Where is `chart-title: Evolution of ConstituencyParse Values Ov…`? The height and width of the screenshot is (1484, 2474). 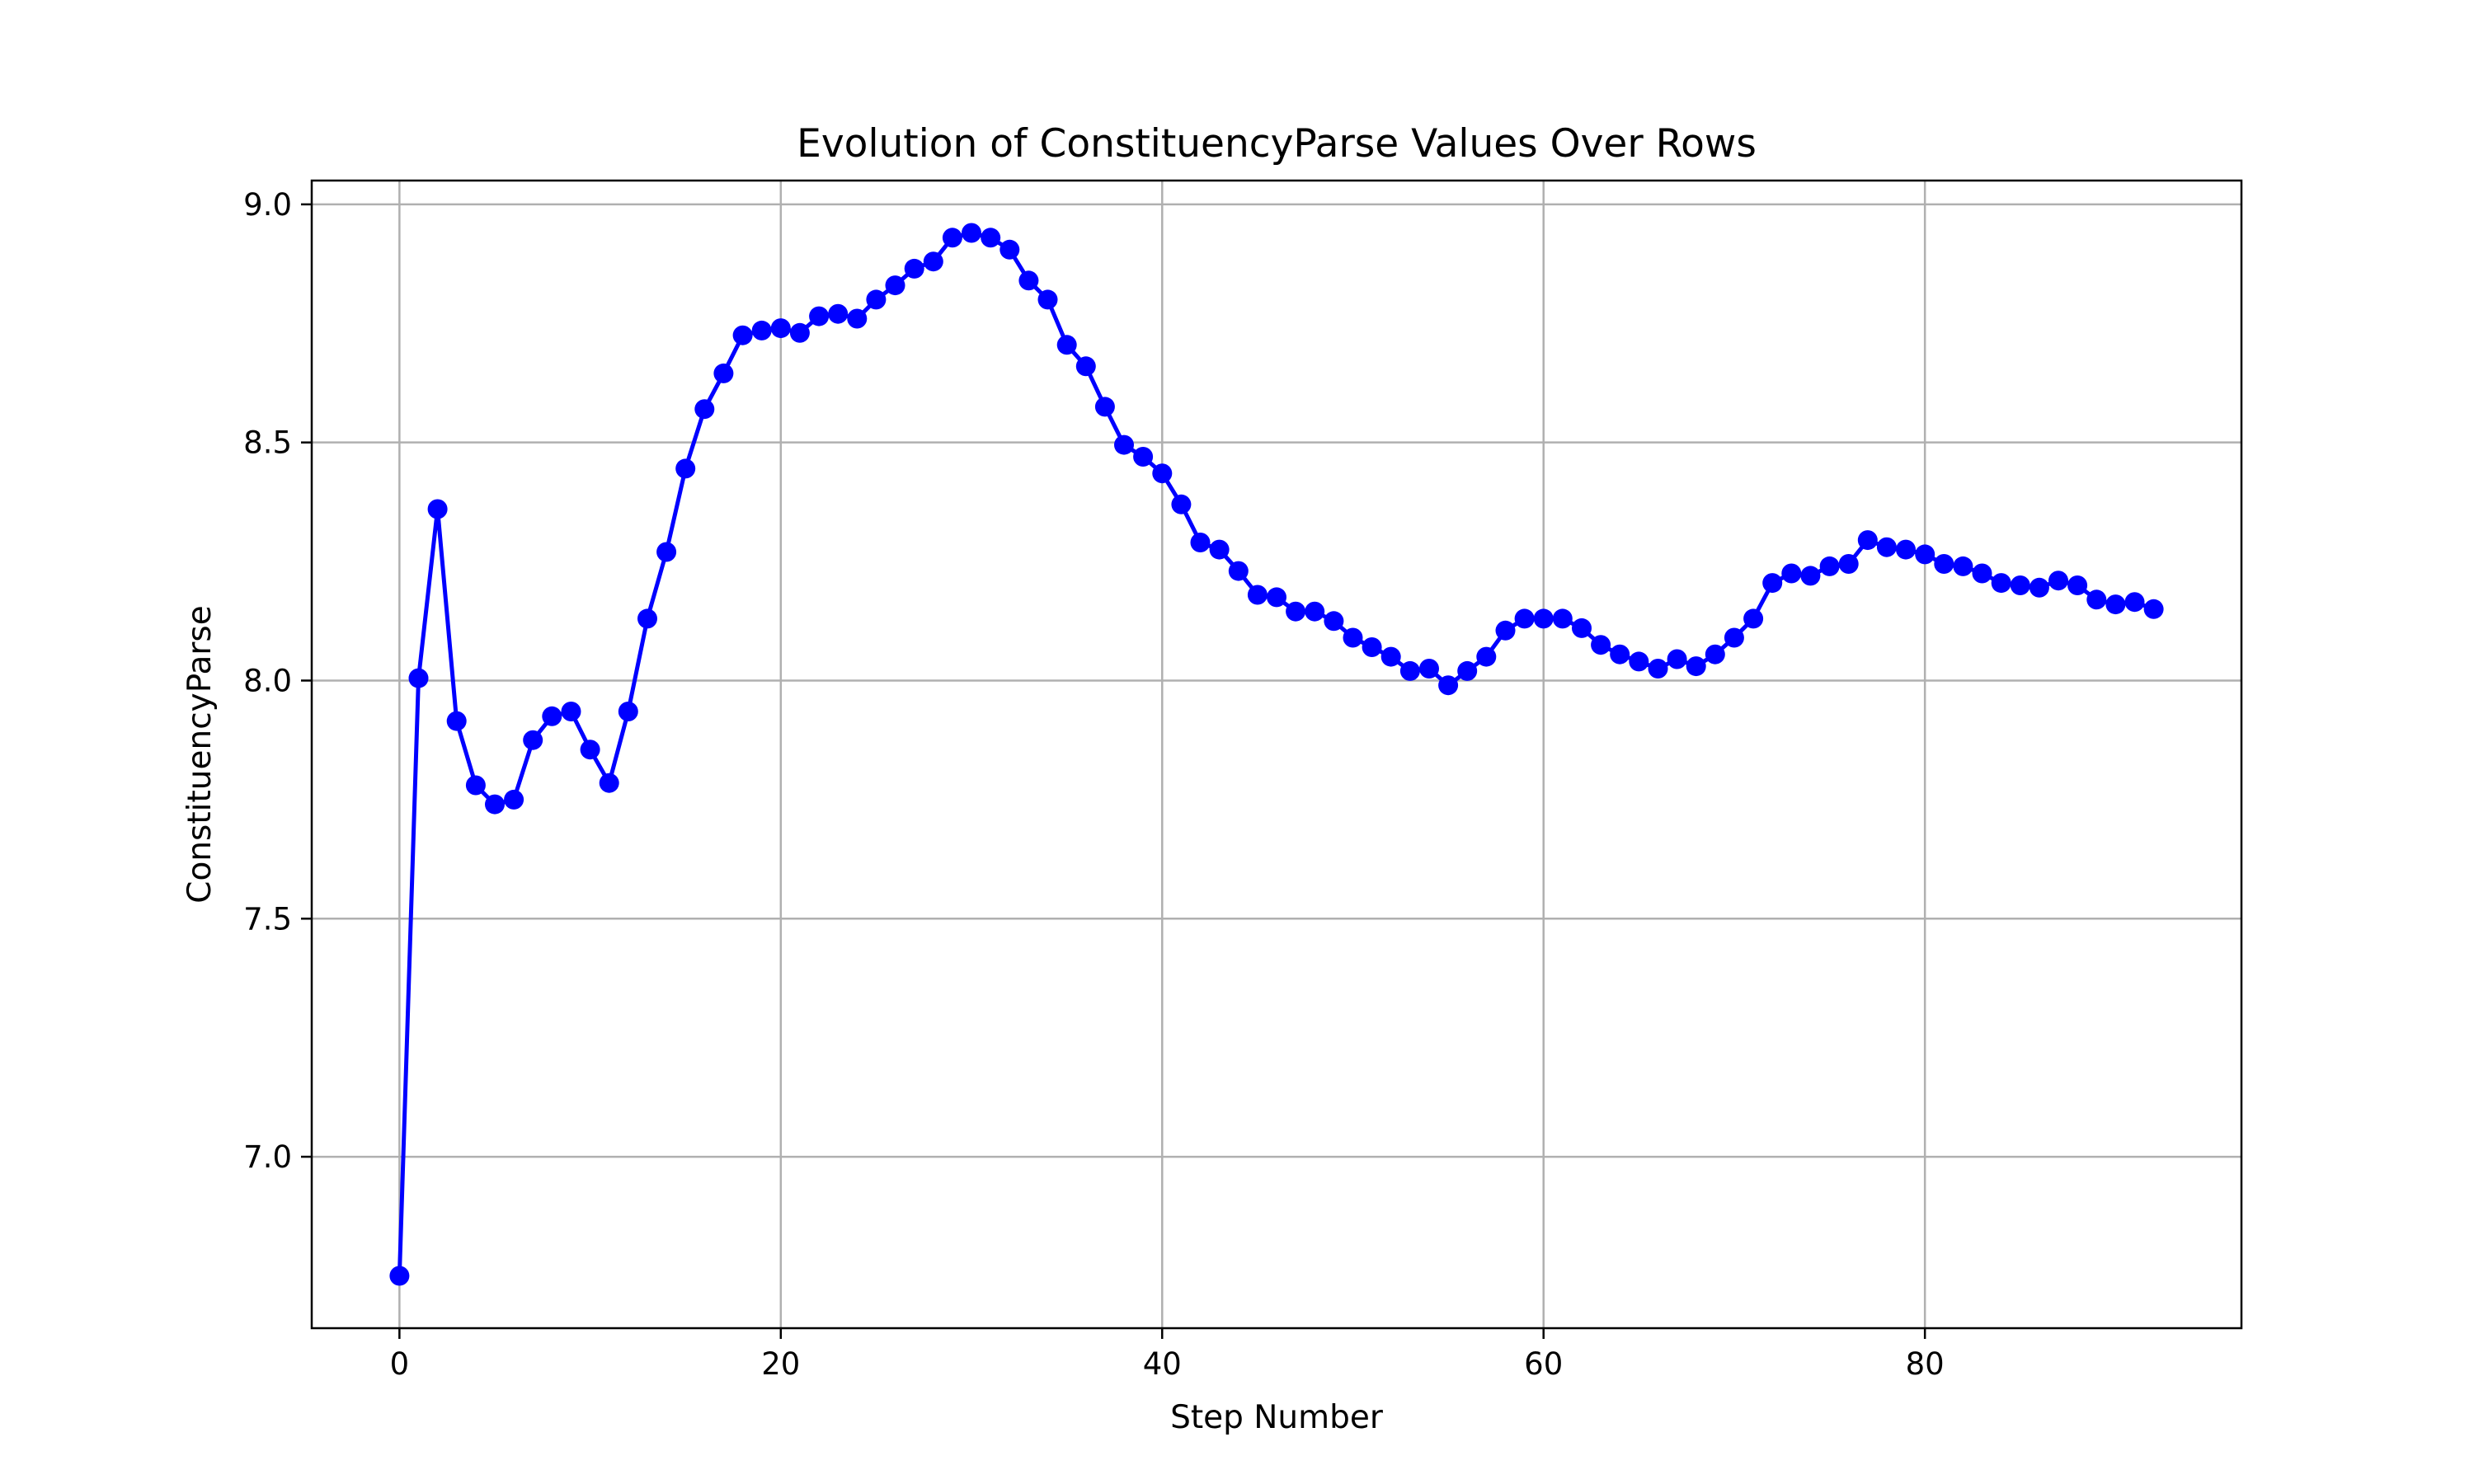 chart-title: Evolution of ConstituencyParse Values Ov… is located at coordinates (1277, 144).